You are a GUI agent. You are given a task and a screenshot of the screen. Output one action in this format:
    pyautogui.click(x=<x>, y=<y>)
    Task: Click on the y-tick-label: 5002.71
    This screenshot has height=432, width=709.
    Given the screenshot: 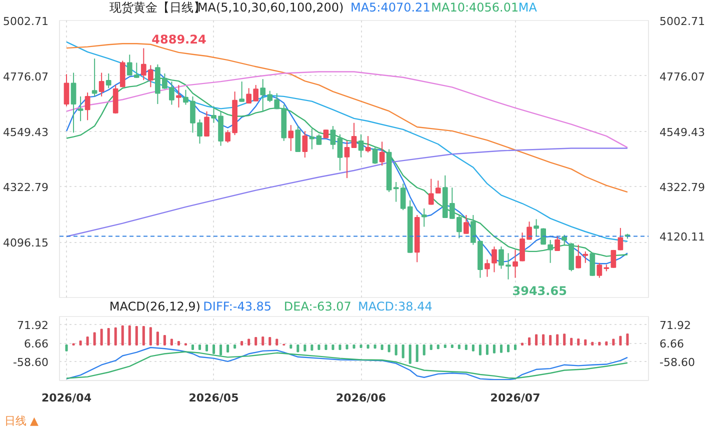 What is the action you would take?
    pyautogui.click(x=26, y=21)
    